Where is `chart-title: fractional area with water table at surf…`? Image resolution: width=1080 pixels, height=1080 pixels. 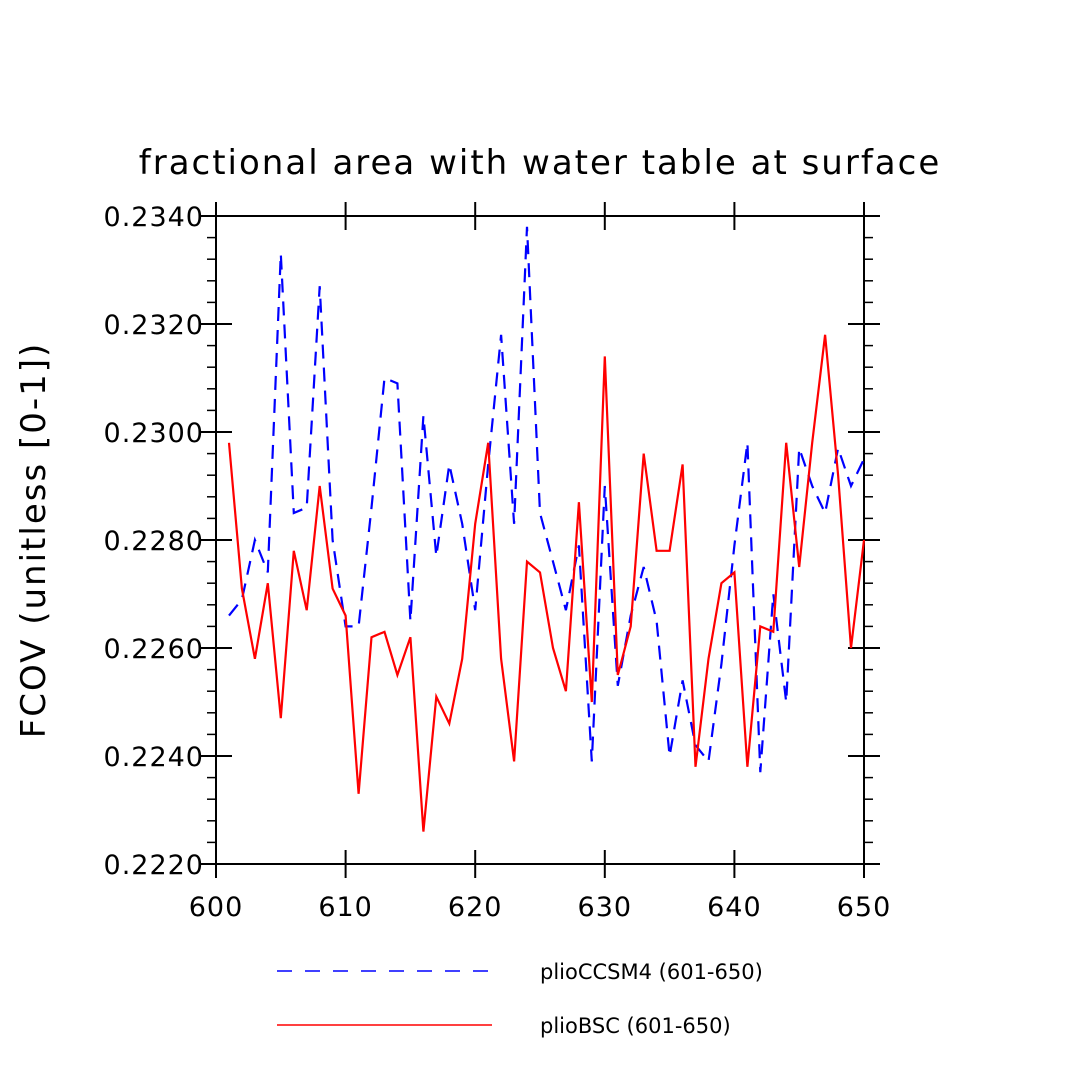
chart-title: fractional area with water table at surf… is located at coordinates (540, 163).